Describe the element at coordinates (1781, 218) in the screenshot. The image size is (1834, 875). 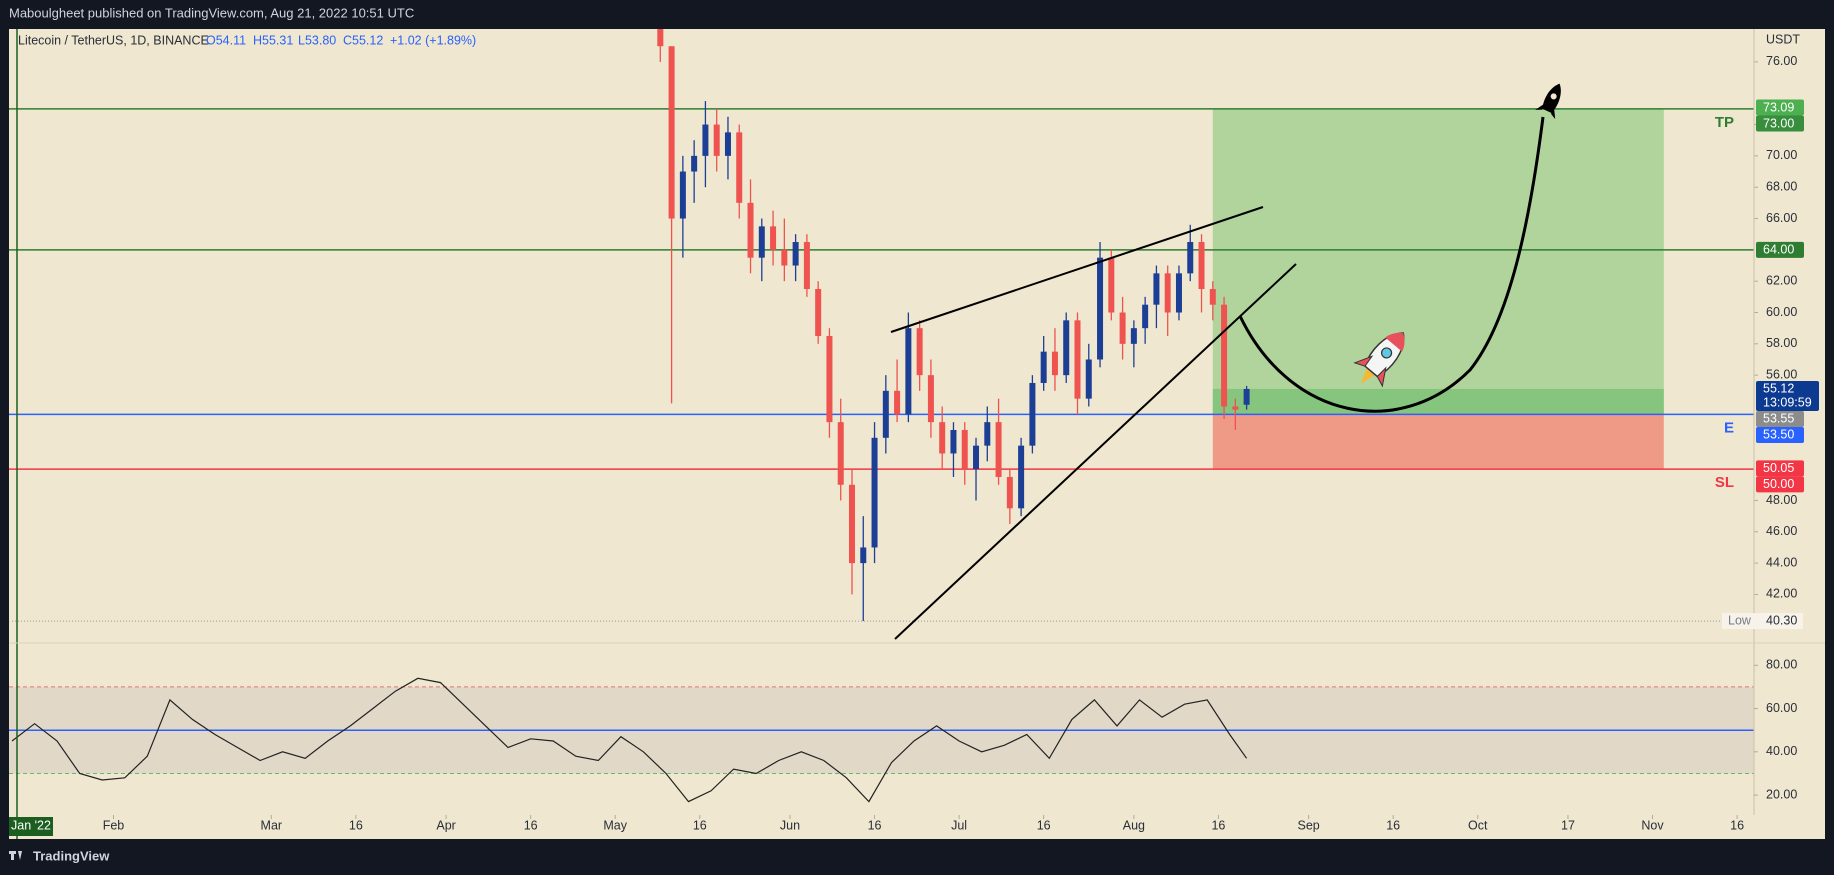
I see `y-tick-label: 66.00` at that location.